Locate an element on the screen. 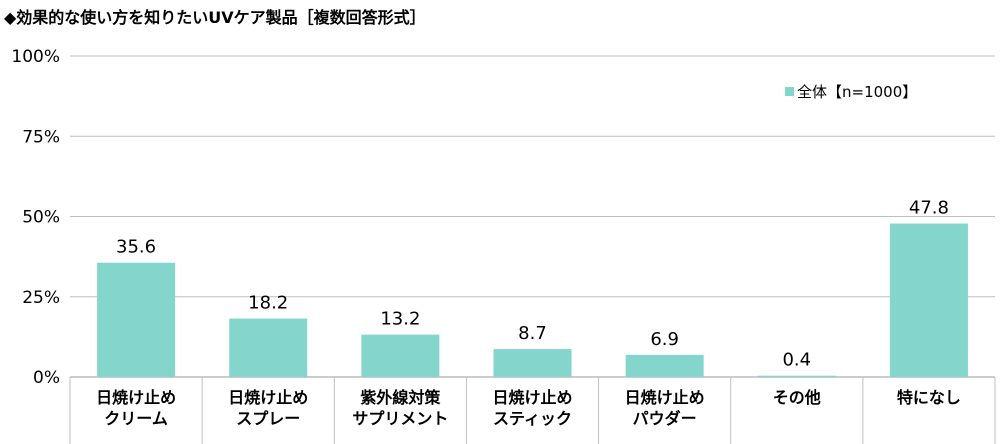  category-label: その他 is located at coordinates (797, 397).